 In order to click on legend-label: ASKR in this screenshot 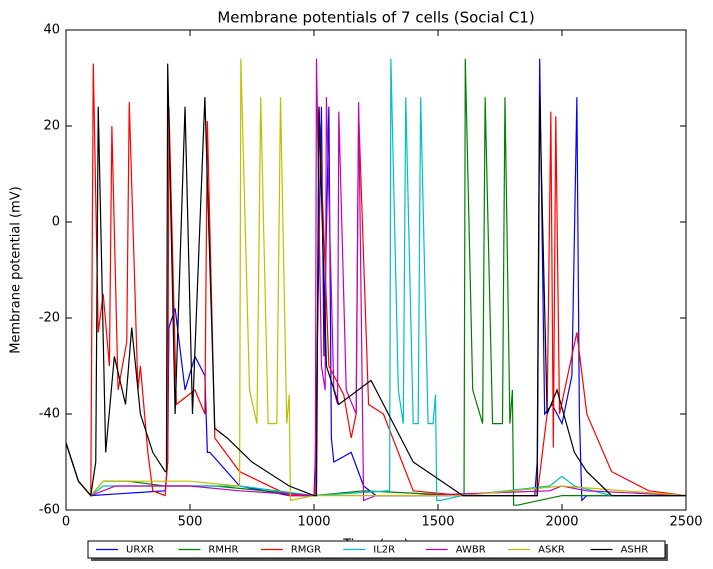, I will do `click(551, 550)`.